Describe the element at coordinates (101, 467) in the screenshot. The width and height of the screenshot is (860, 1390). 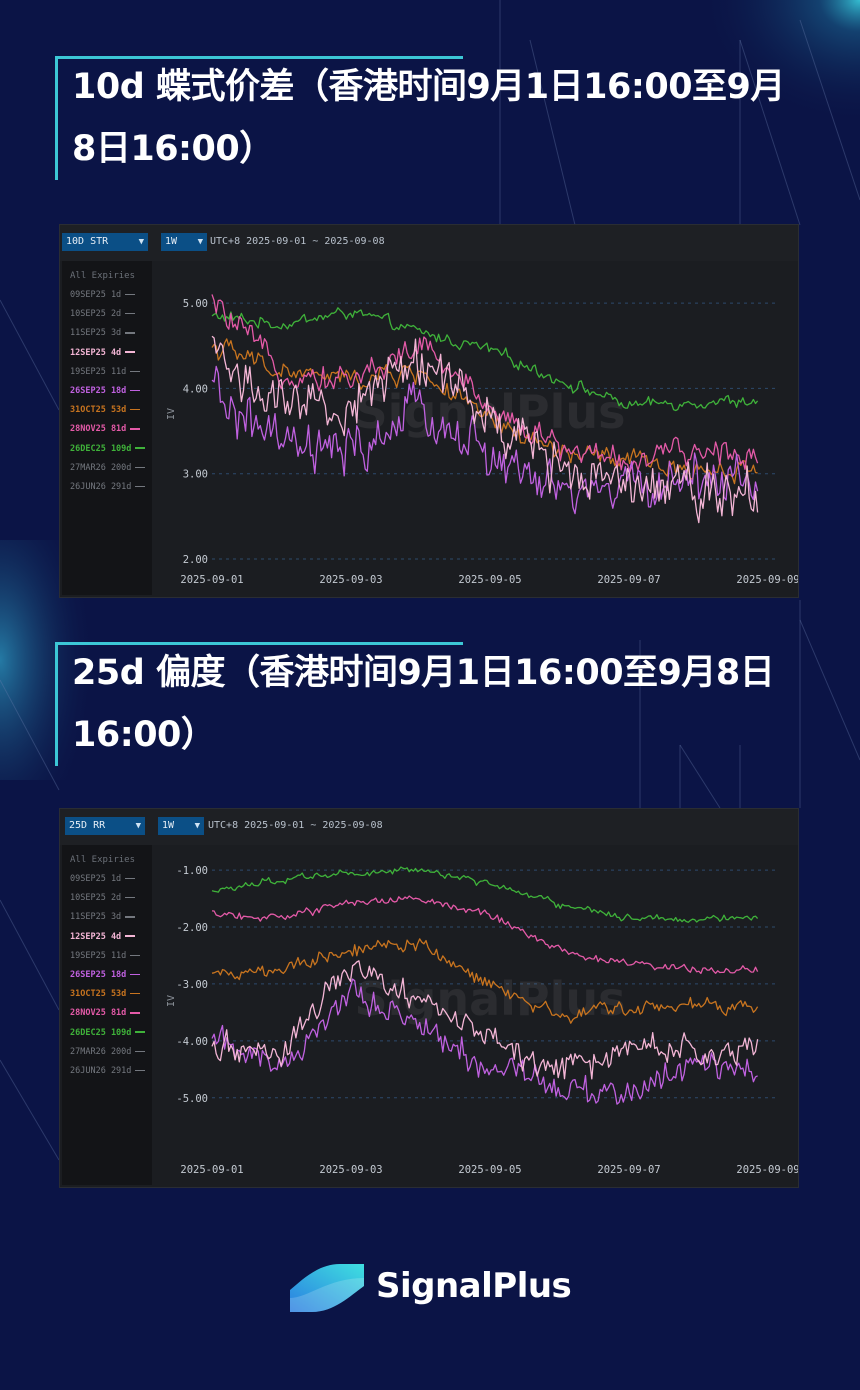
I see `legend-item-label: 27MAR26 200d` at that location.